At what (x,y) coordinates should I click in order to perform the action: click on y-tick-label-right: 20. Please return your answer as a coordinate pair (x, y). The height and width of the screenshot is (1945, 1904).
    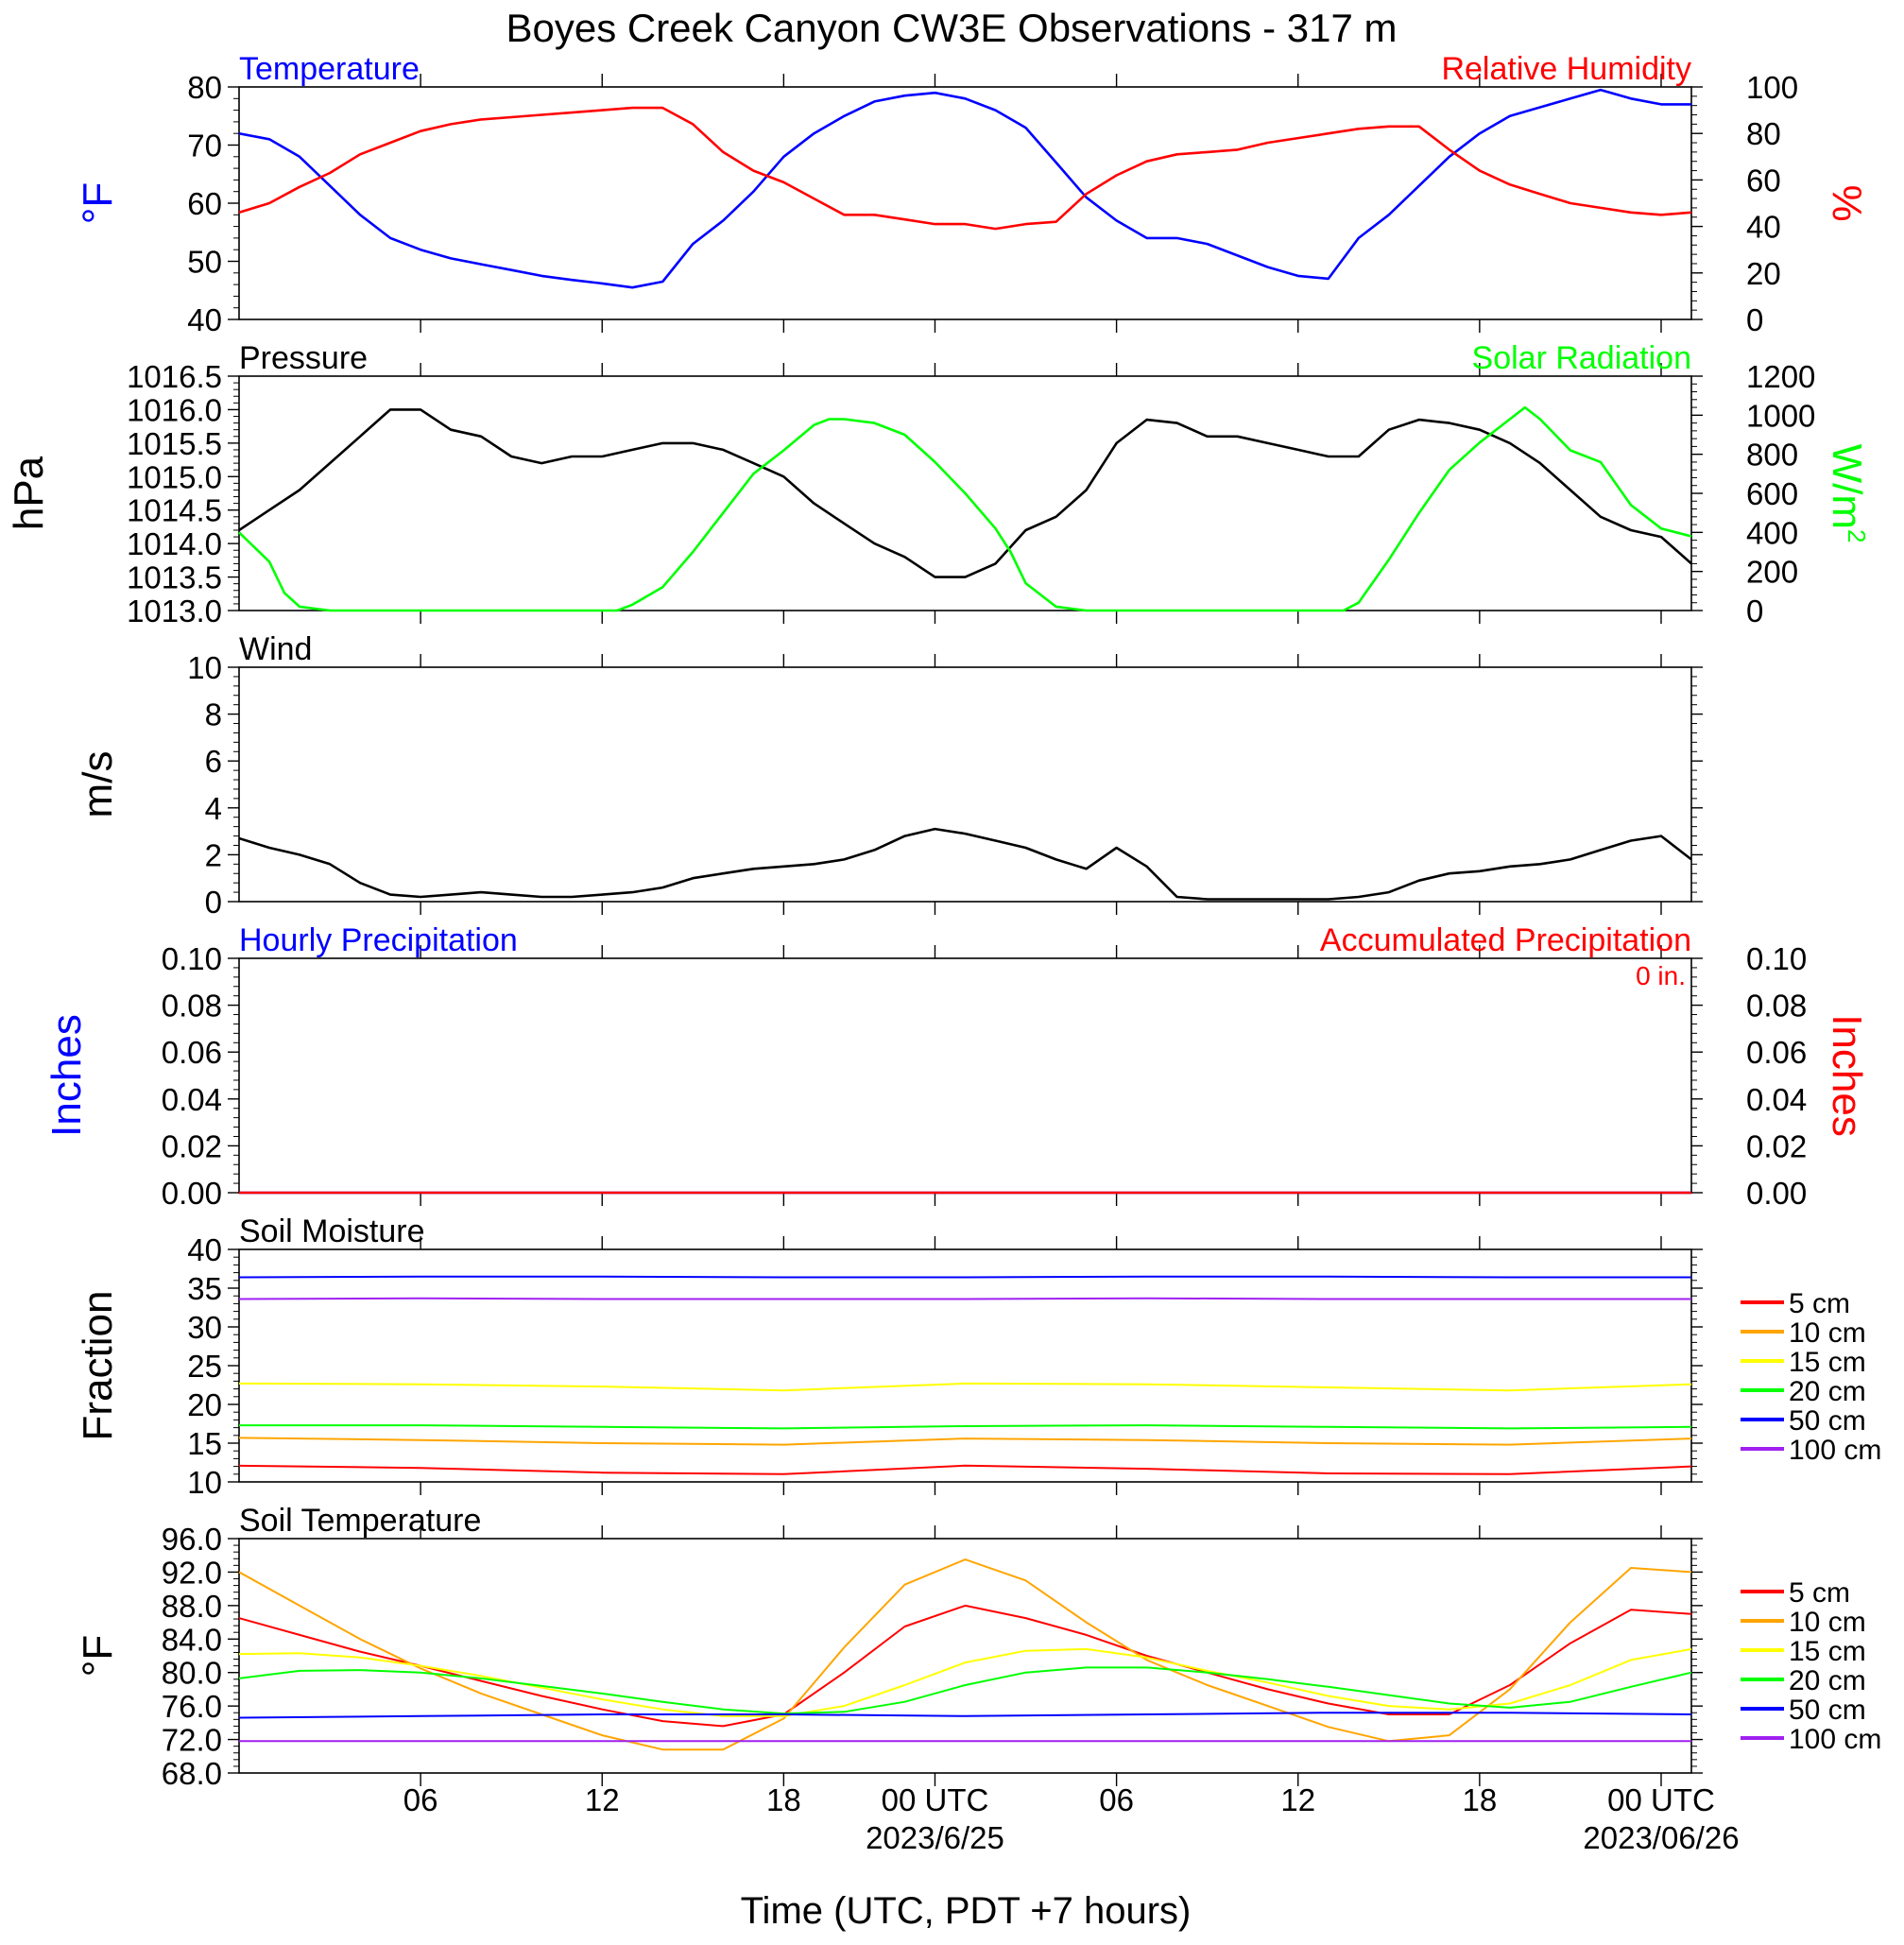
    Looking at the image, I should click on (1763, 273).